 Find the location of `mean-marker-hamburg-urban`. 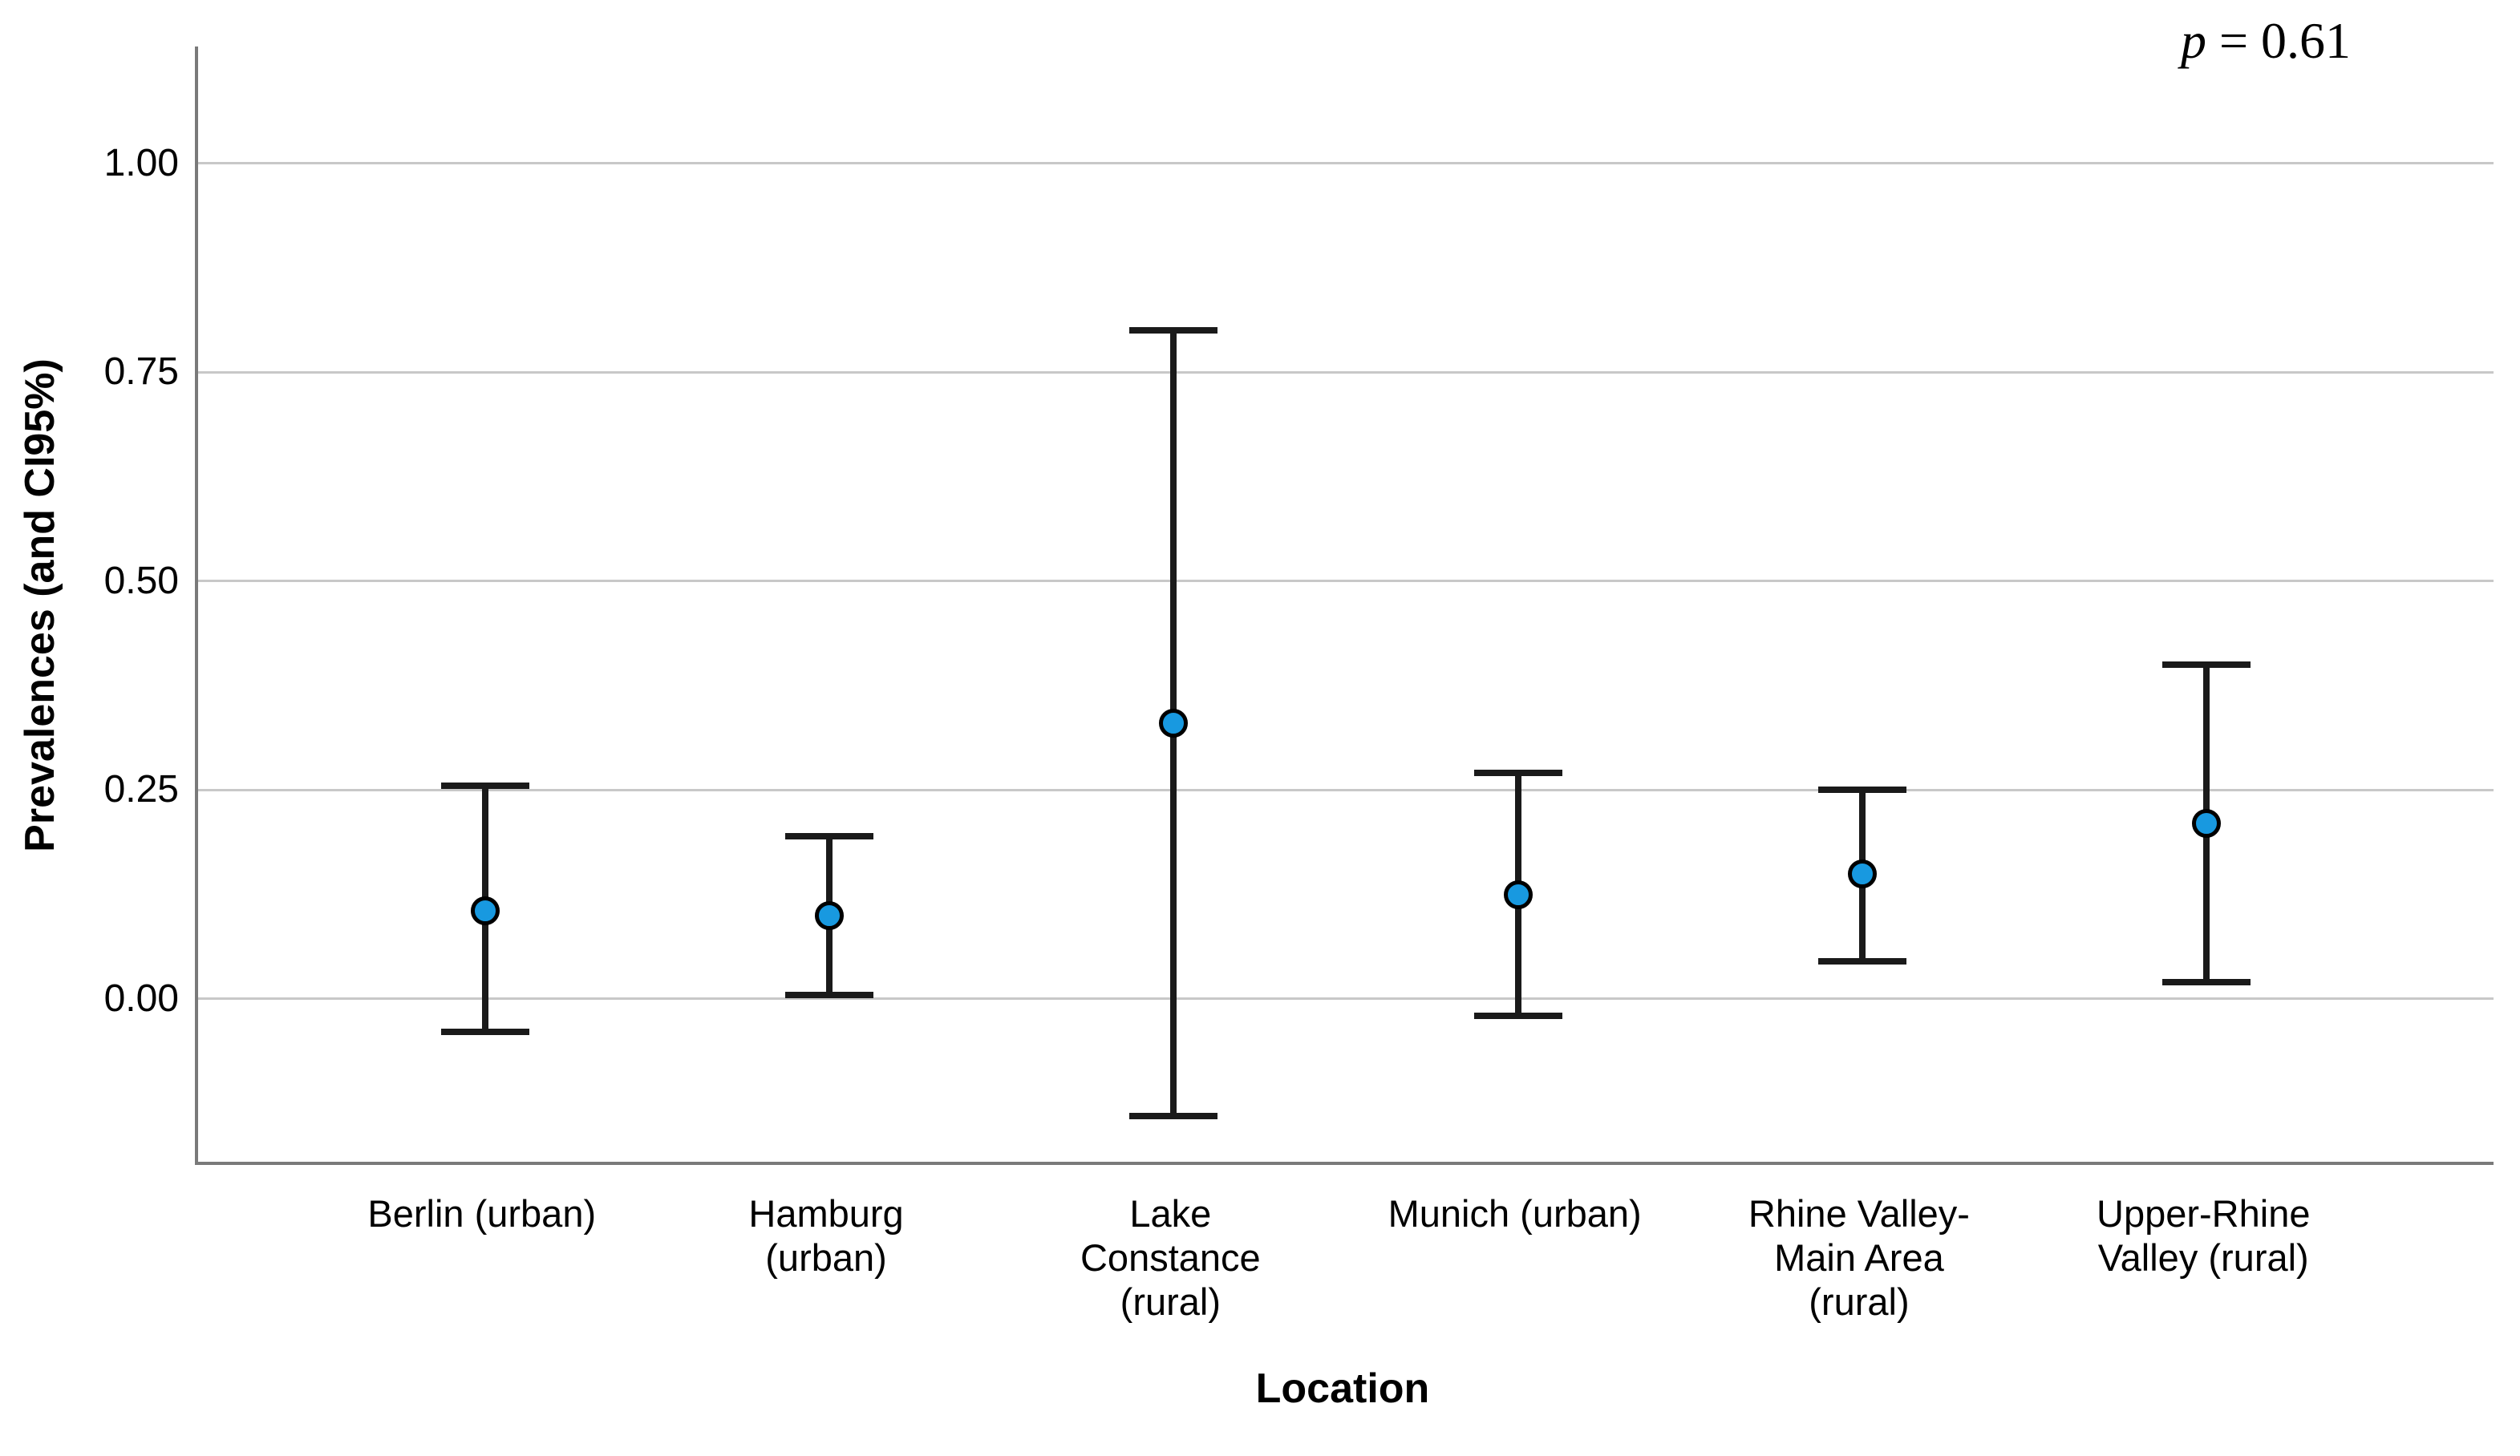

mean-marker-hamburg-urban is located at coordinates (830, 915).